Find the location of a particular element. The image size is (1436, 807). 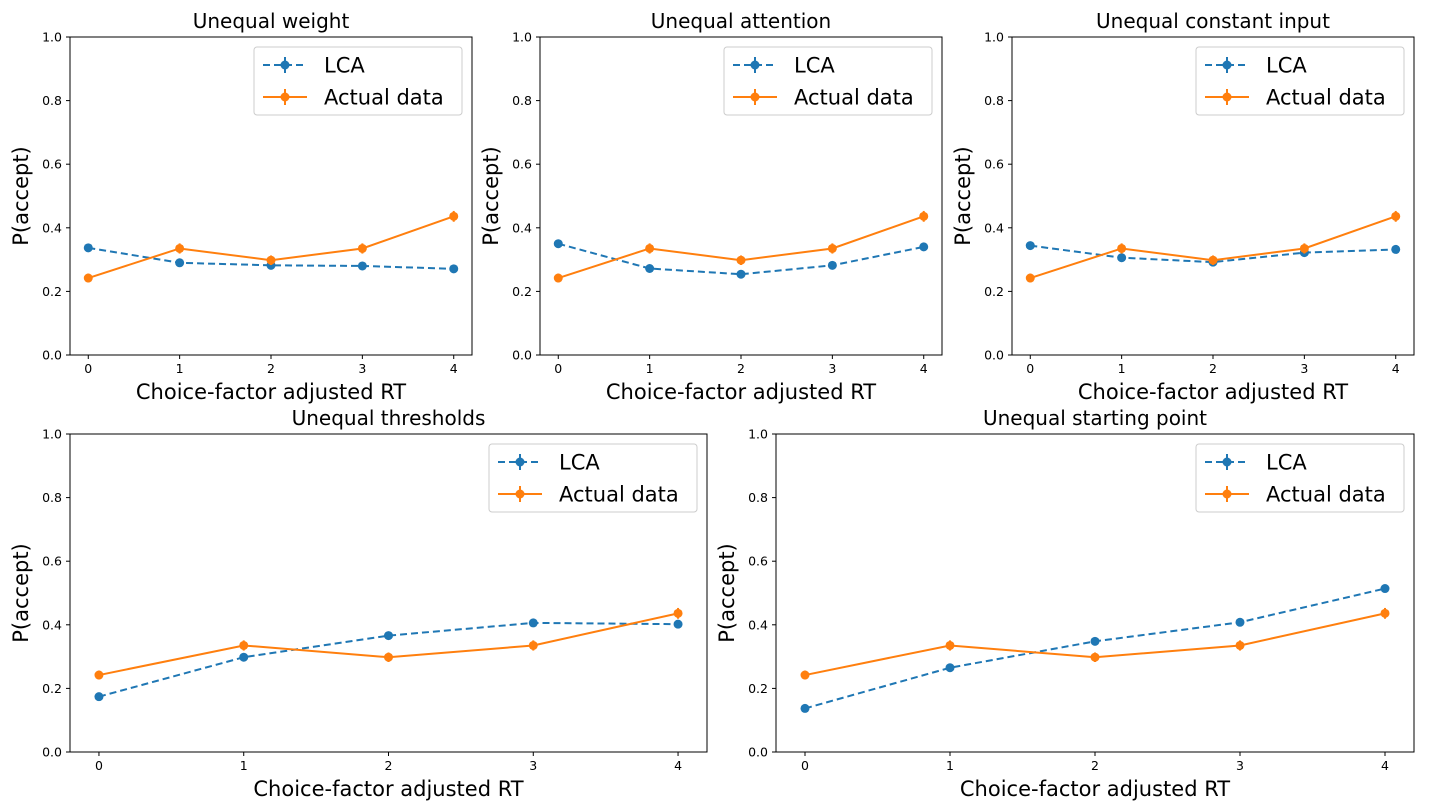

plot-frame is located at coordinates (271, 196).